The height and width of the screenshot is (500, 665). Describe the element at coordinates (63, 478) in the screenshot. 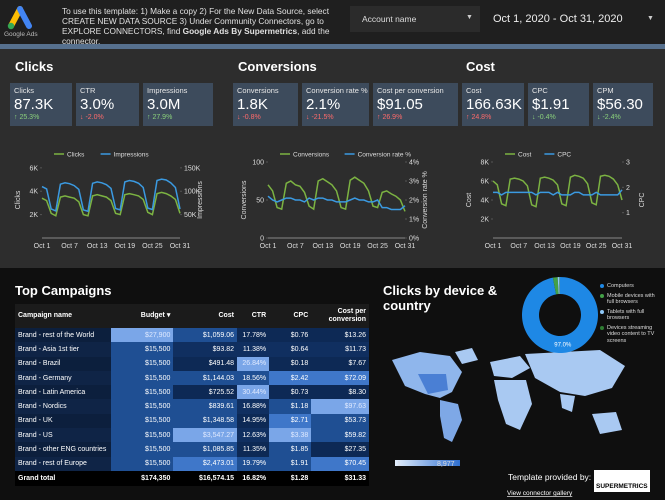

I see `total-cell: Grand total` at that location.